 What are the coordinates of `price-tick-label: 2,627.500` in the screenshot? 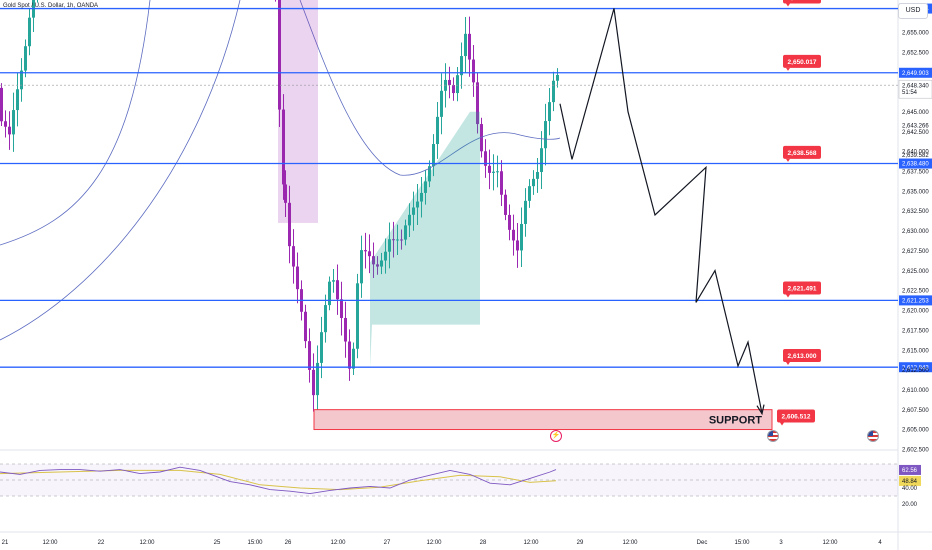 It's located at (915, 252).